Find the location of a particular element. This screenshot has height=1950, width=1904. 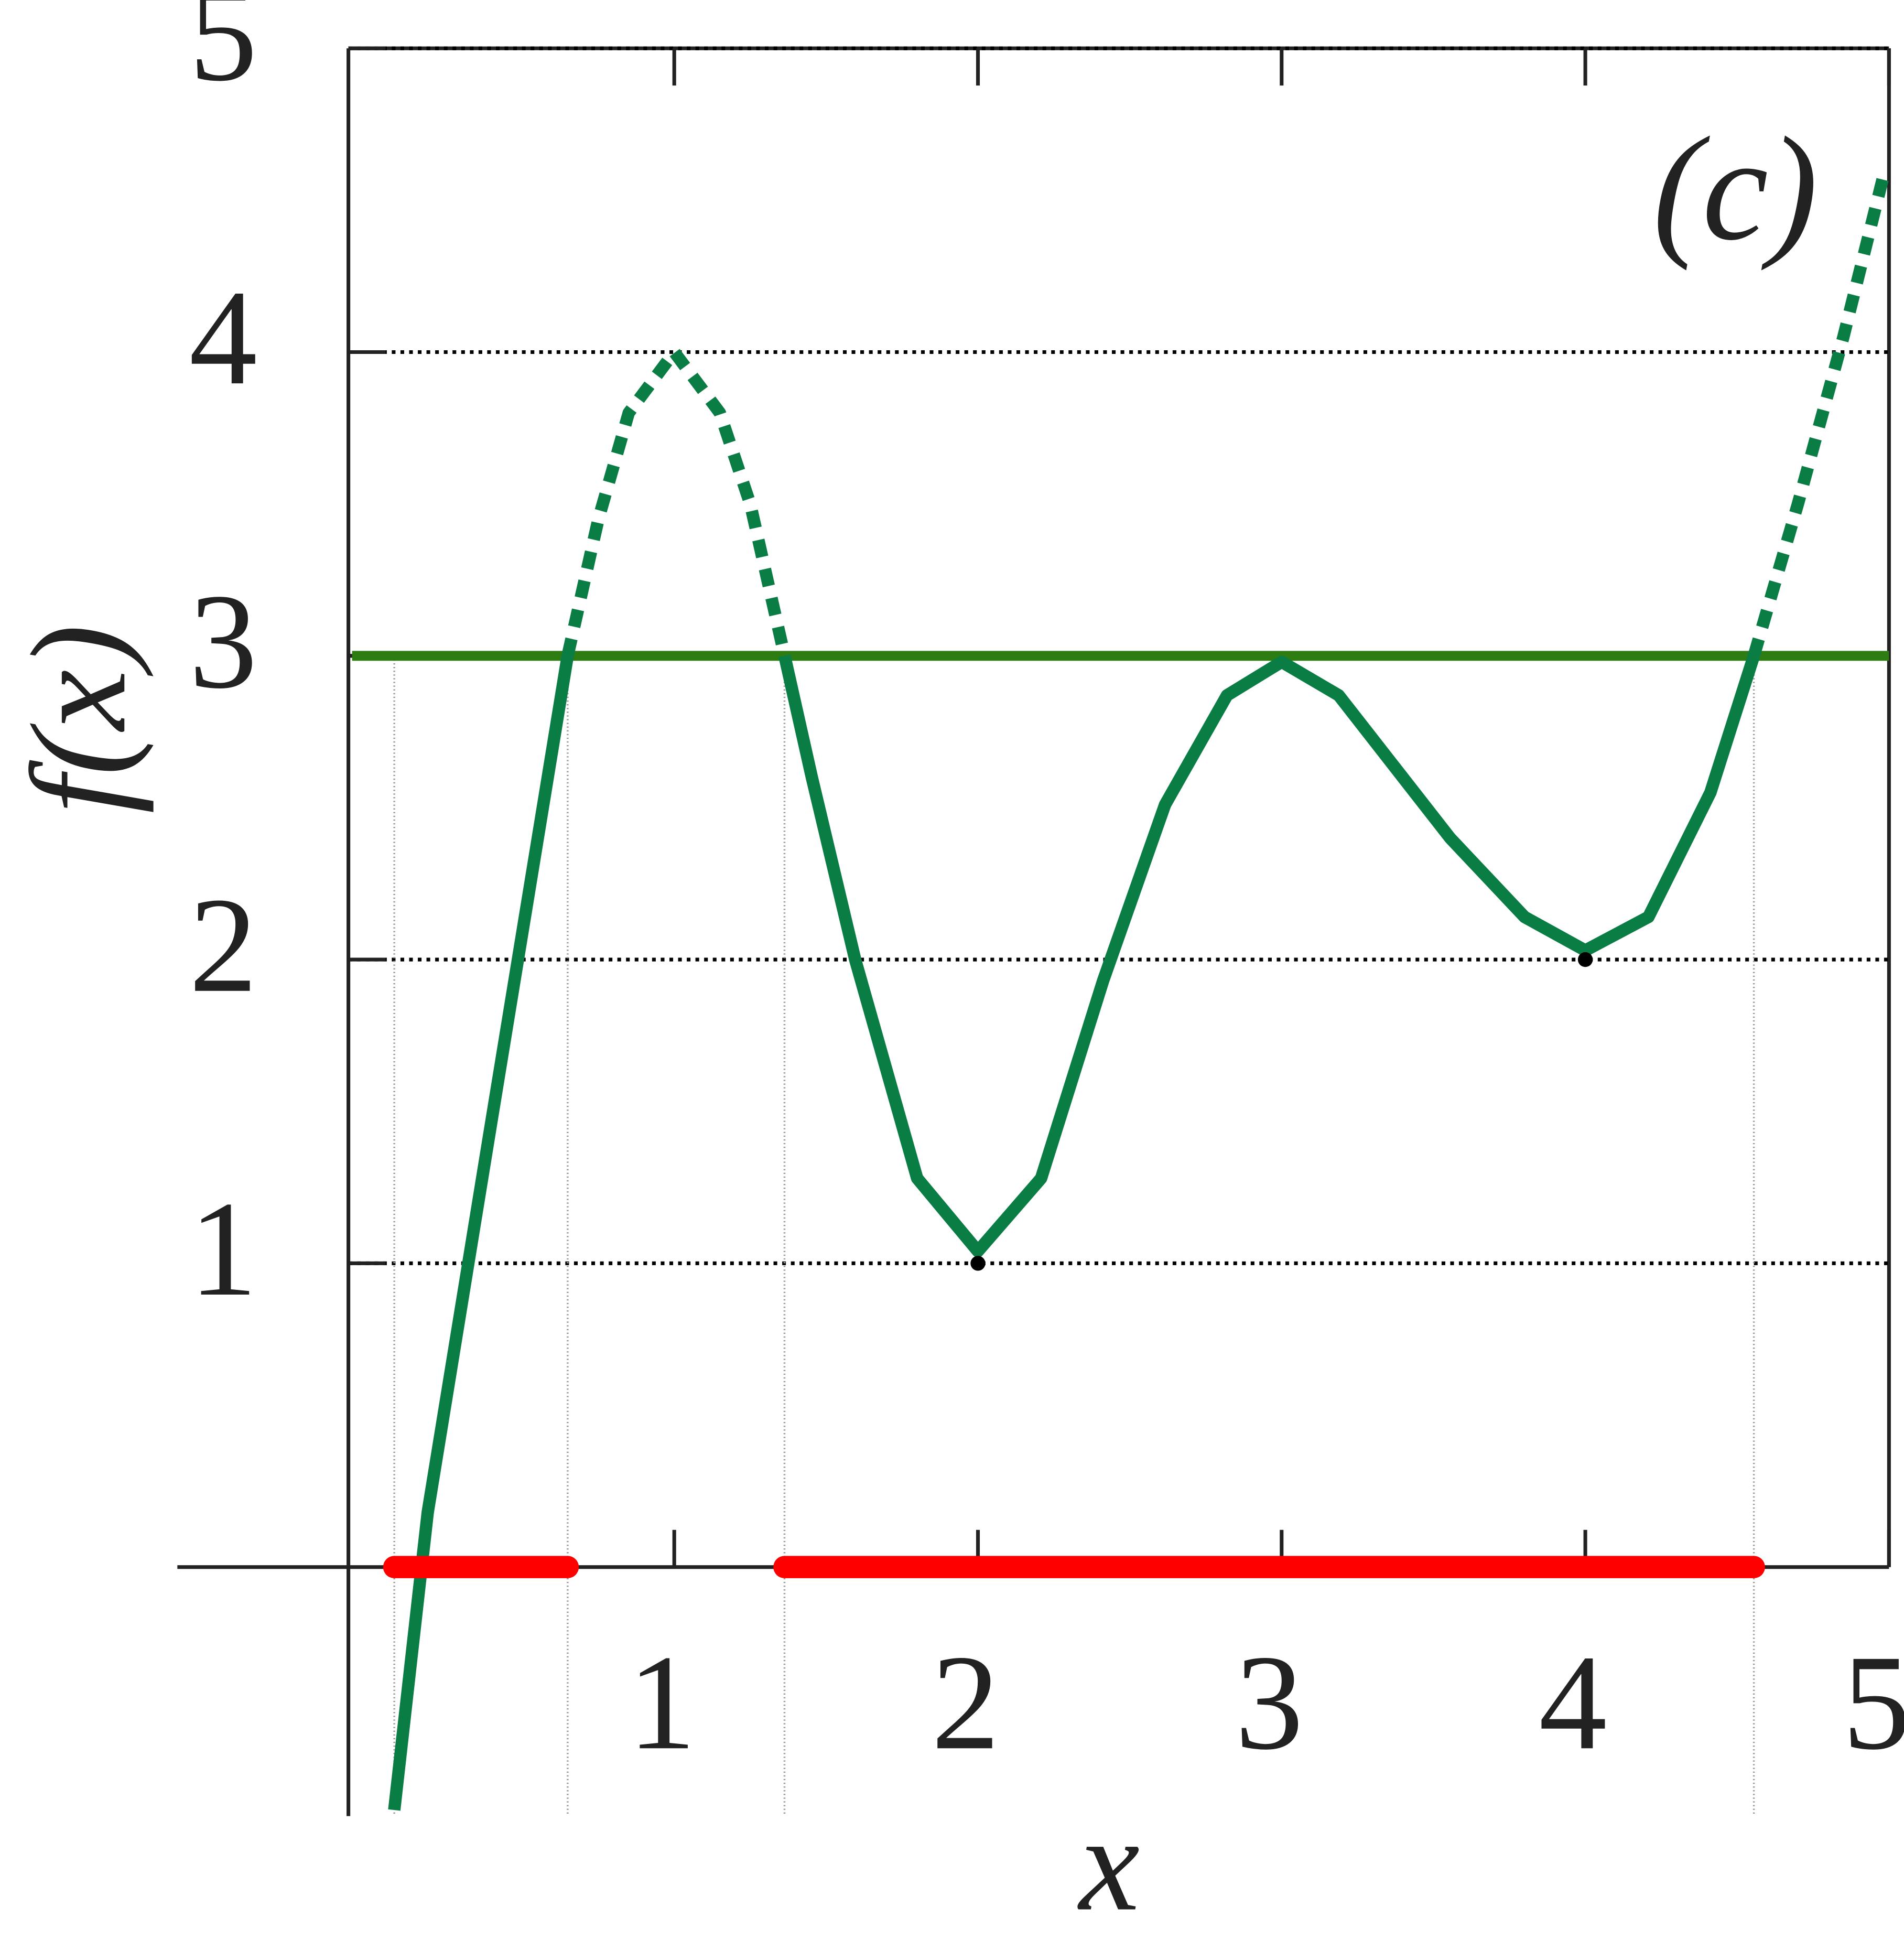

x-axis-label: x is located at coordinates (1108, 1864).